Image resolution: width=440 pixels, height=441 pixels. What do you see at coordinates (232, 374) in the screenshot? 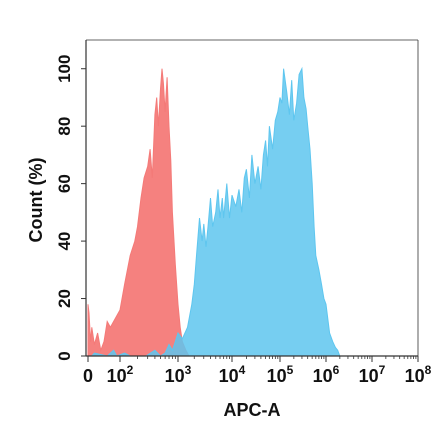
I see `x-tick-label: 10⁴` at bounding box center [232, 374].